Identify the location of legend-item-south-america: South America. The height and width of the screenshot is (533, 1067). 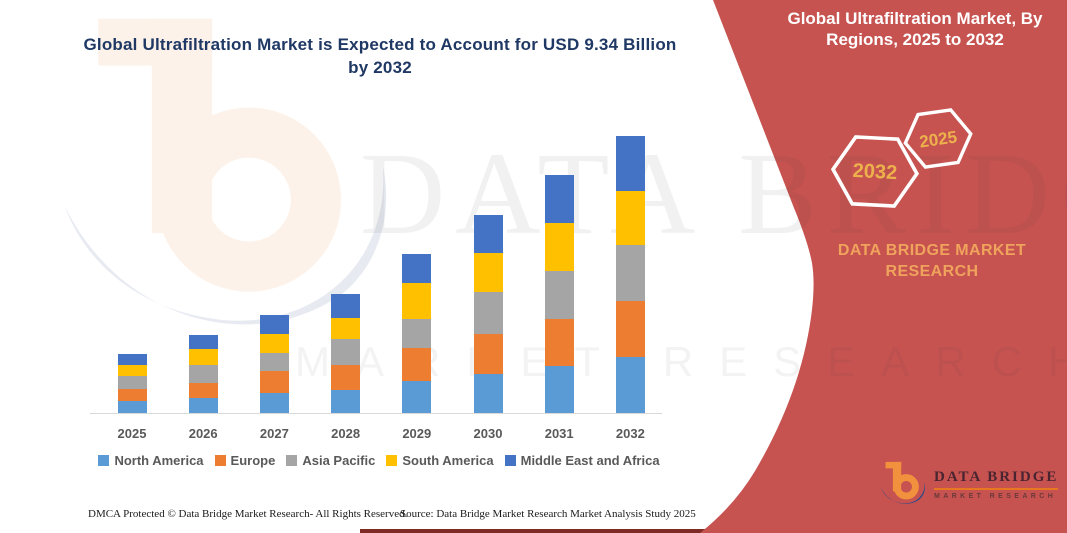
(440, 460).